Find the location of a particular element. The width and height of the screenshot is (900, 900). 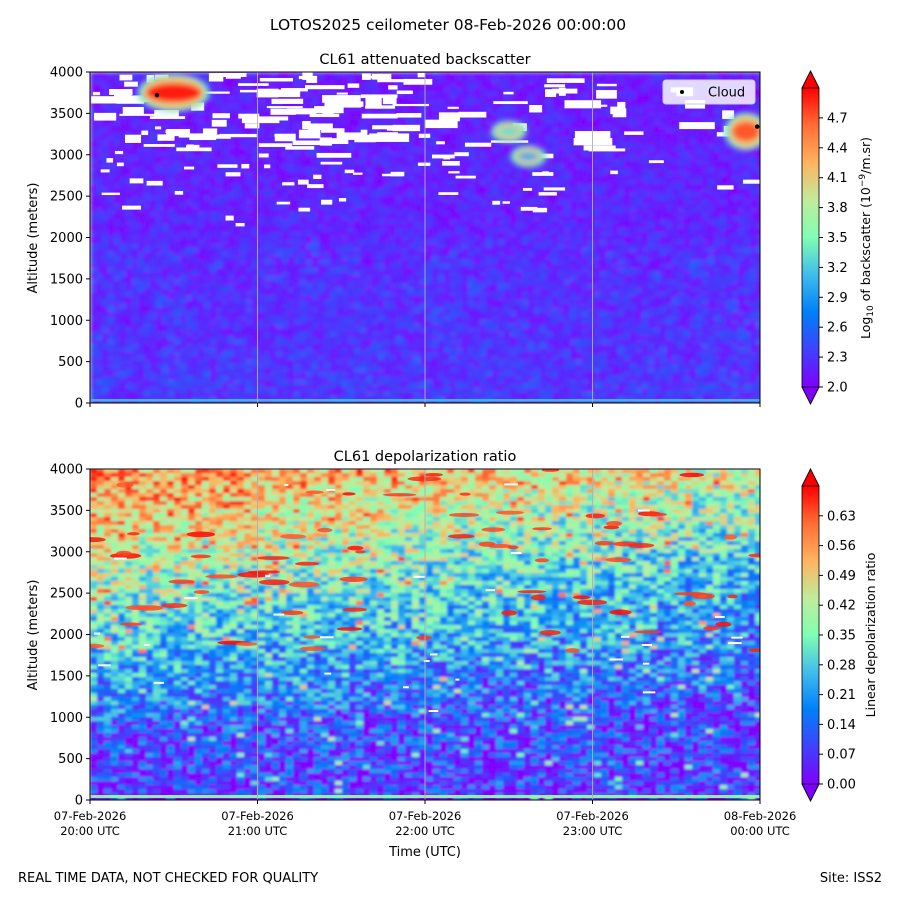

colorbar-tick-label: 0.14 is located at coordinates (841, 725).